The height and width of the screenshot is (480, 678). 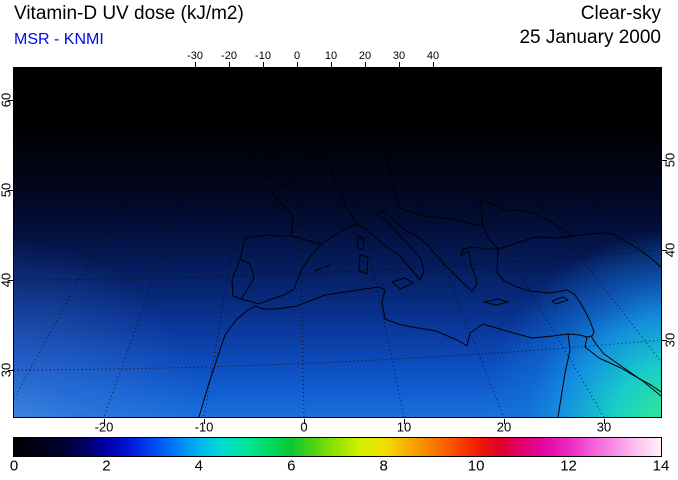 I want to click on condition-label: Clear-sky, so click(x=620, y=13).